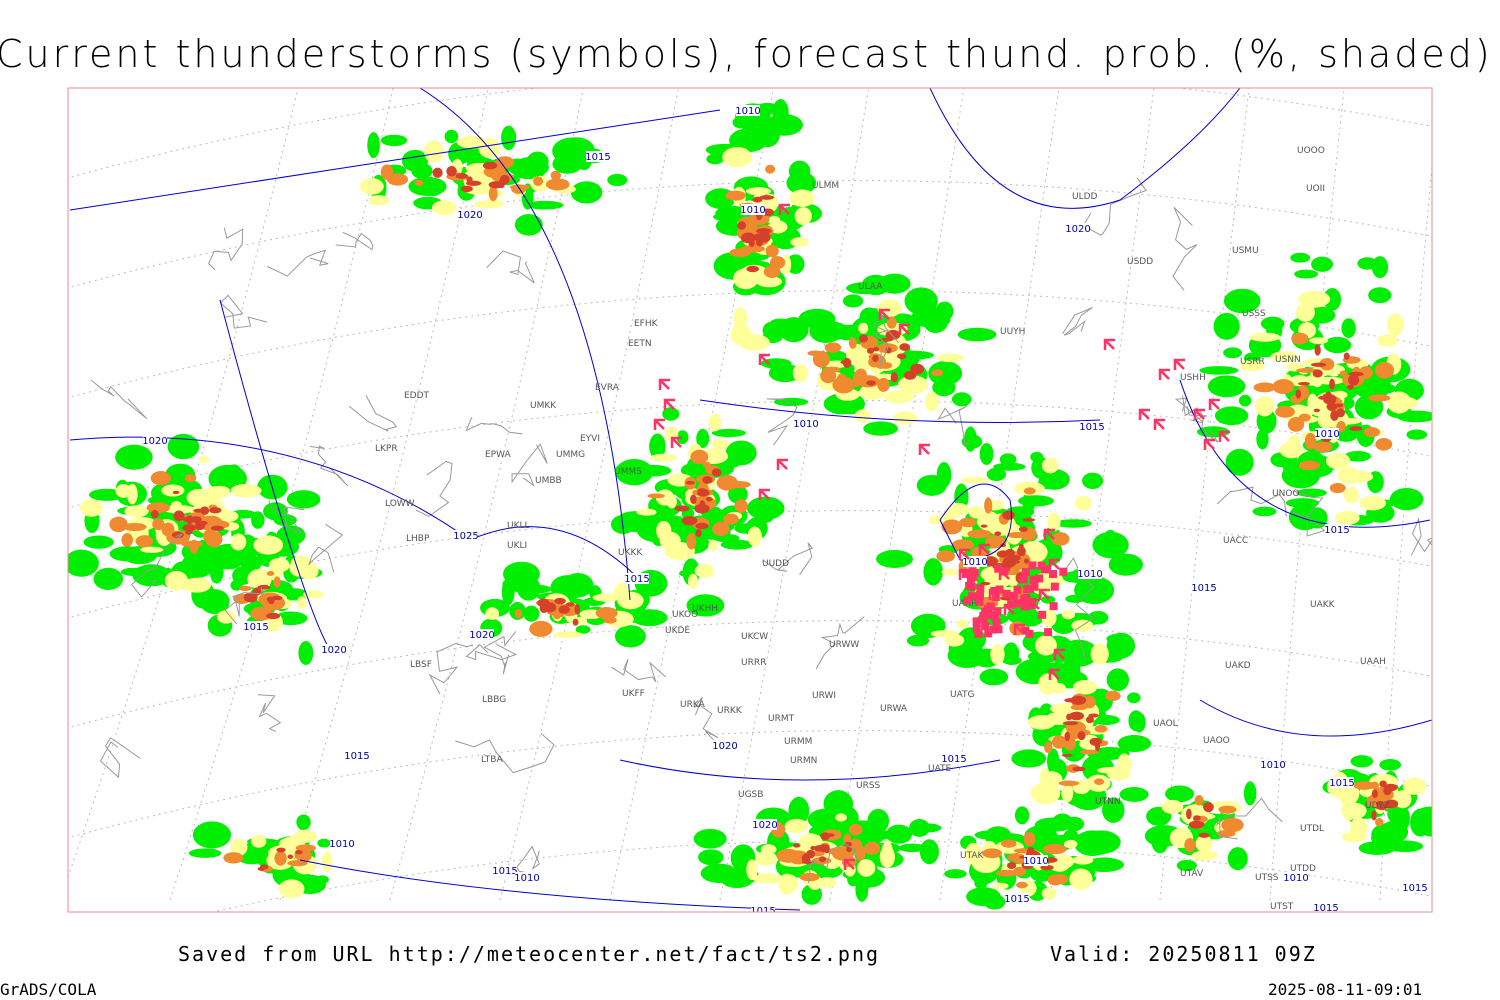  What do you see at coordinates (1311, 151) in the screenshot?
I see `station-label: UOOO` at bounding box center [1311, 151].